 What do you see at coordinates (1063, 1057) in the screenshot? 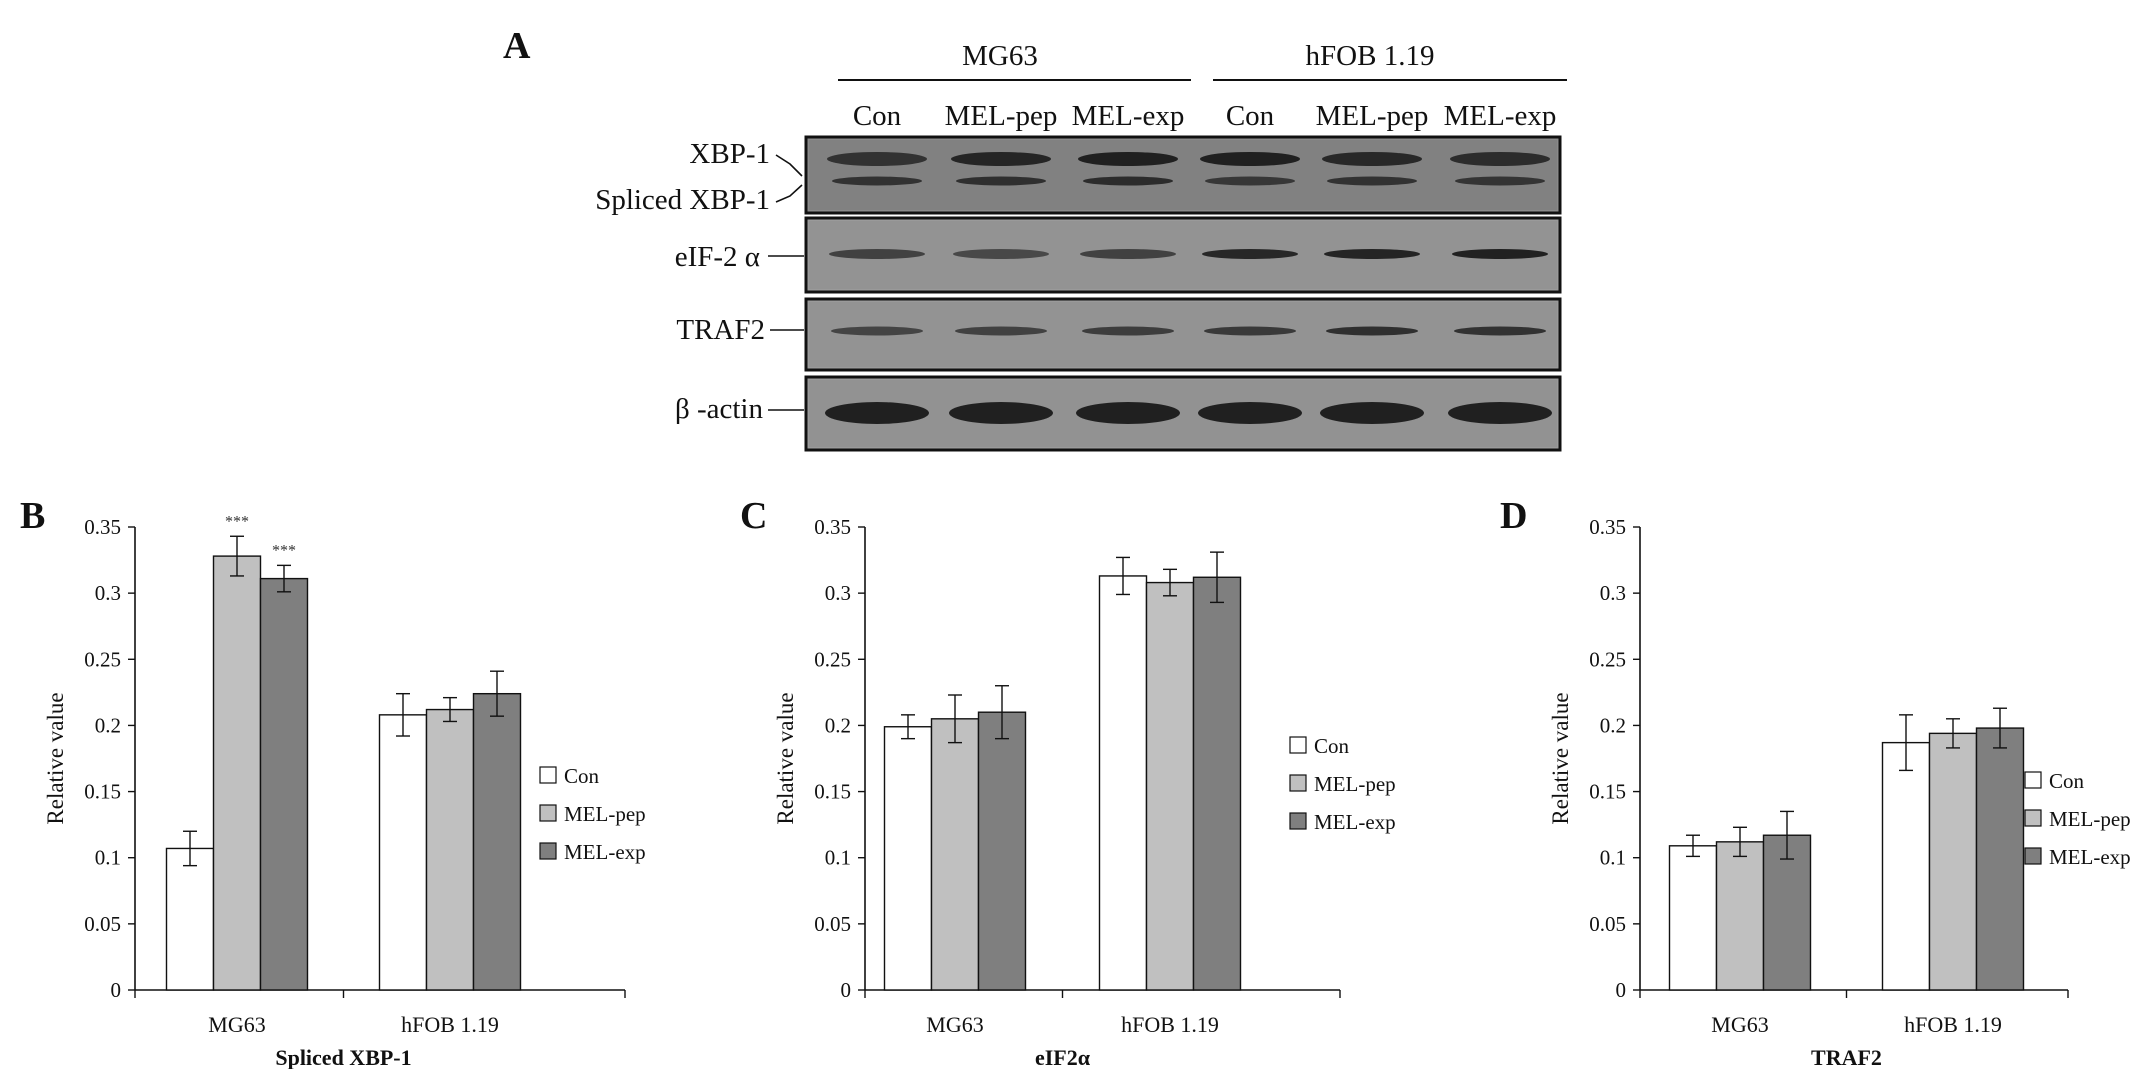
I see `x-axis-title: eIF2α` at bounding box center [1063, 1057].